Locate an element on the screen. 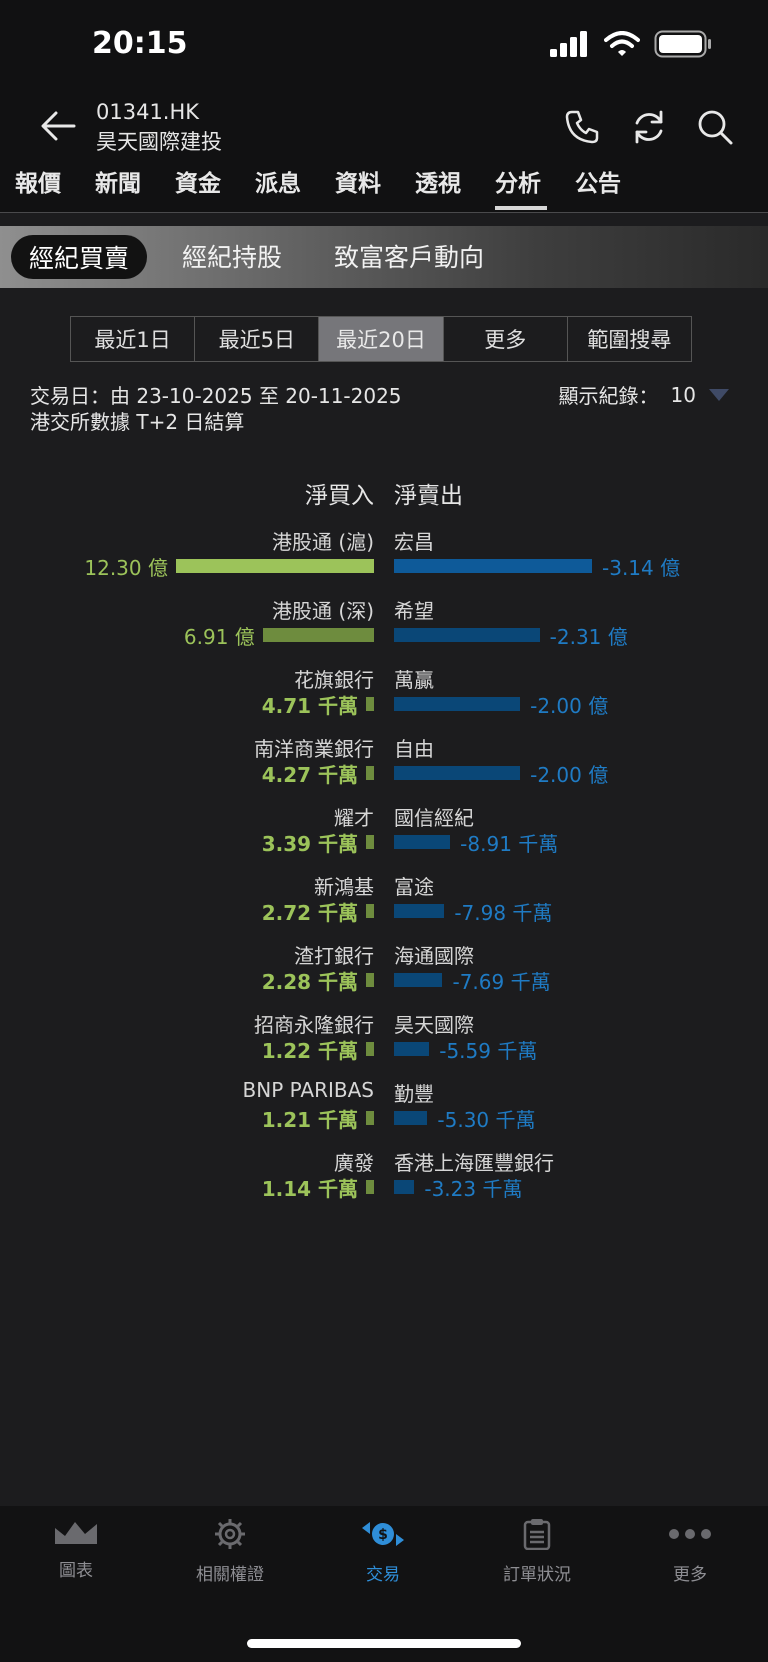 This screenshot has width=768, height=1662. buy-value-label: 3.39 千萬 is located at coordinates (309, 844).